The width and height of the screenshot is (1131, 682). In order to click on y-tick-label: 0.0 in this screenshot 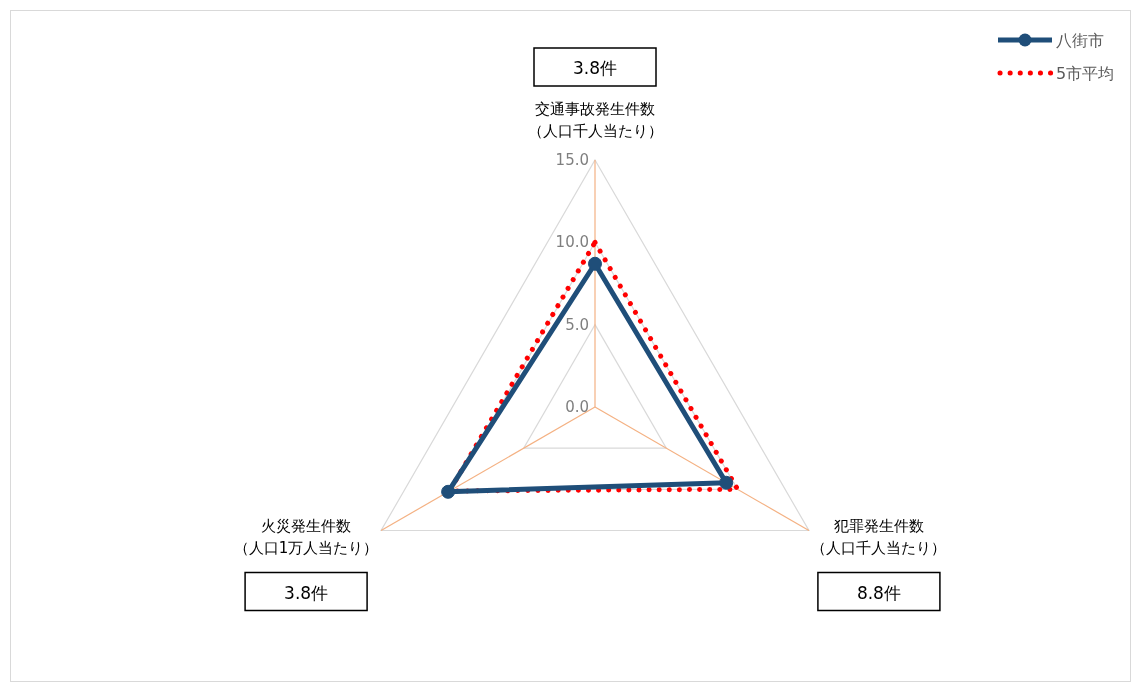, I will do `click(577, 407)`.